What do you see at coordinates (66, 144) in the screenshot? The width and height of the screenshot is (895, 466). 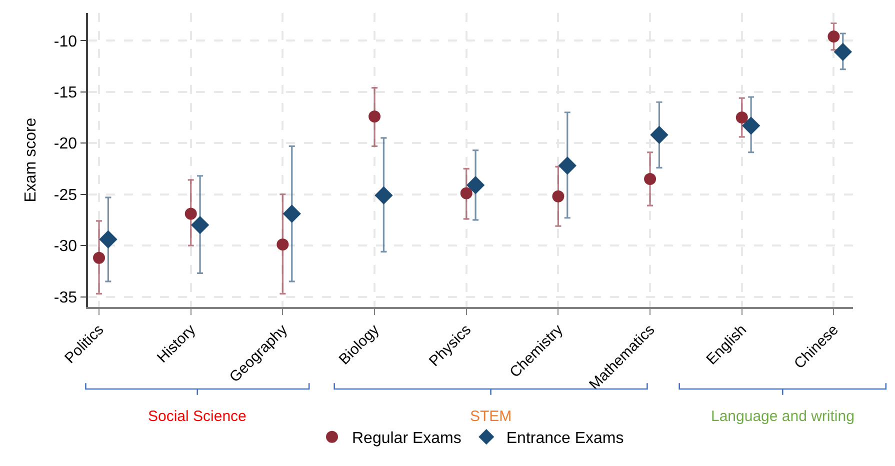 I see `y-tick-label: -20` at bounding box center [66, 144].